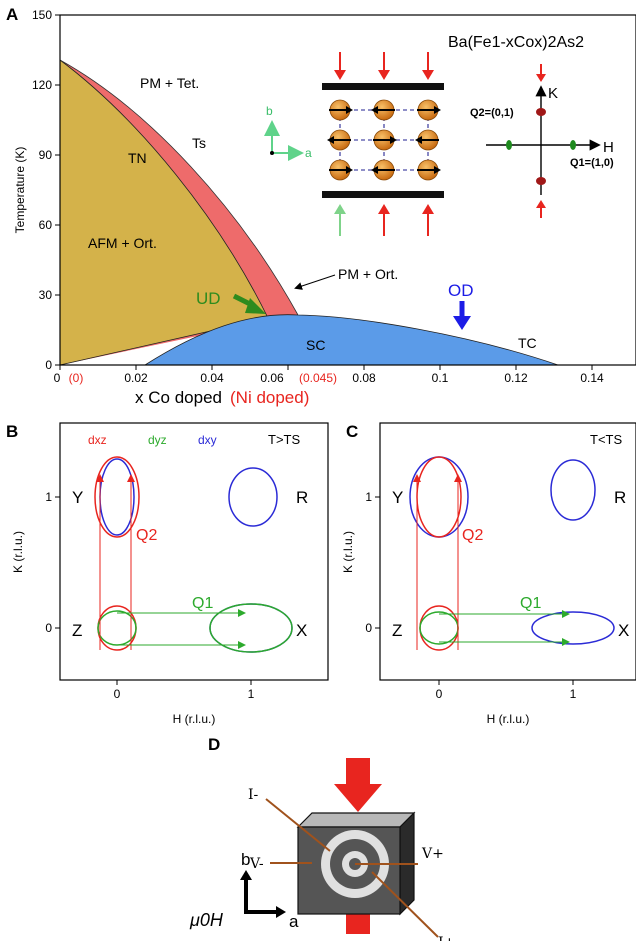 This screenshot has height=941, width=636. I want to click on panel-b-frame, so click(194, 551).